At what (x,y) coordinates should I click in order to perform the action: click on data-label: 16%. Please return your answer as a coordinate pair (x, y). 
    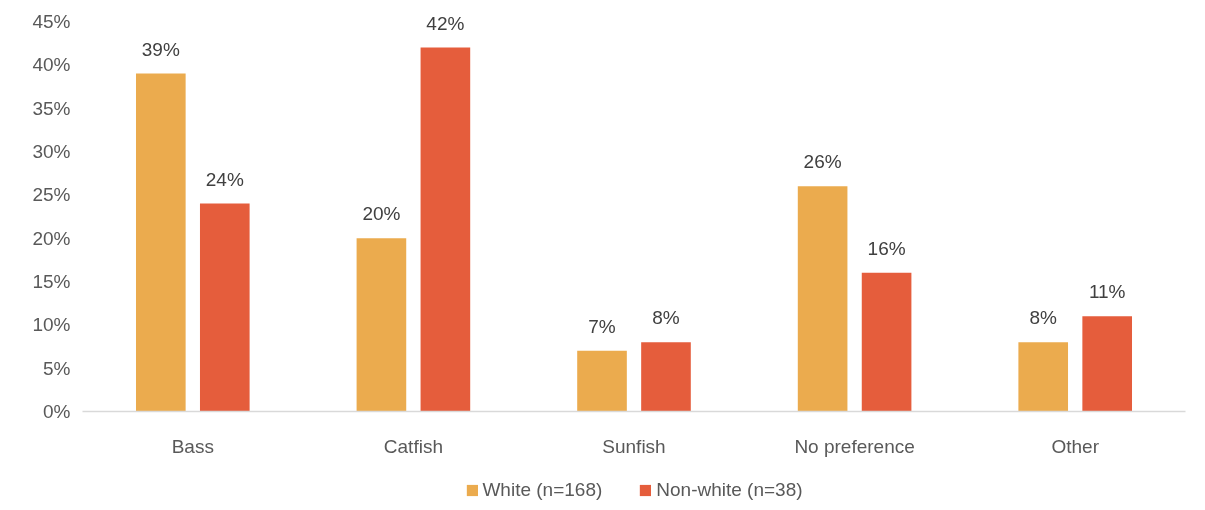
    Looking at the image, I should click on (886, 248).